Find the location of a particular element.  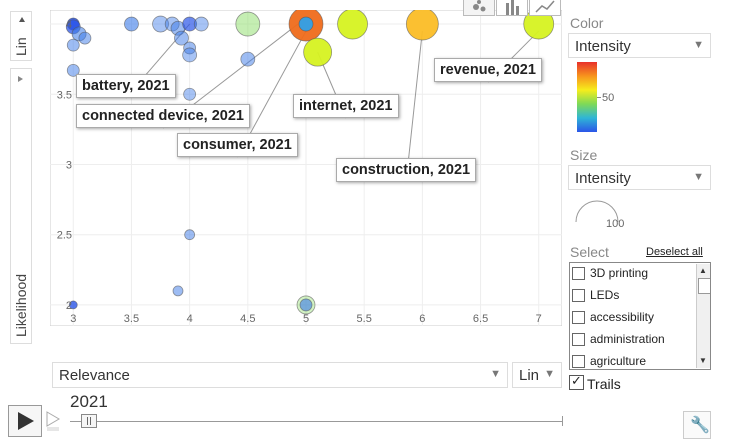

deselect-all-link: Deselect all is located at coordinates (674, 252).